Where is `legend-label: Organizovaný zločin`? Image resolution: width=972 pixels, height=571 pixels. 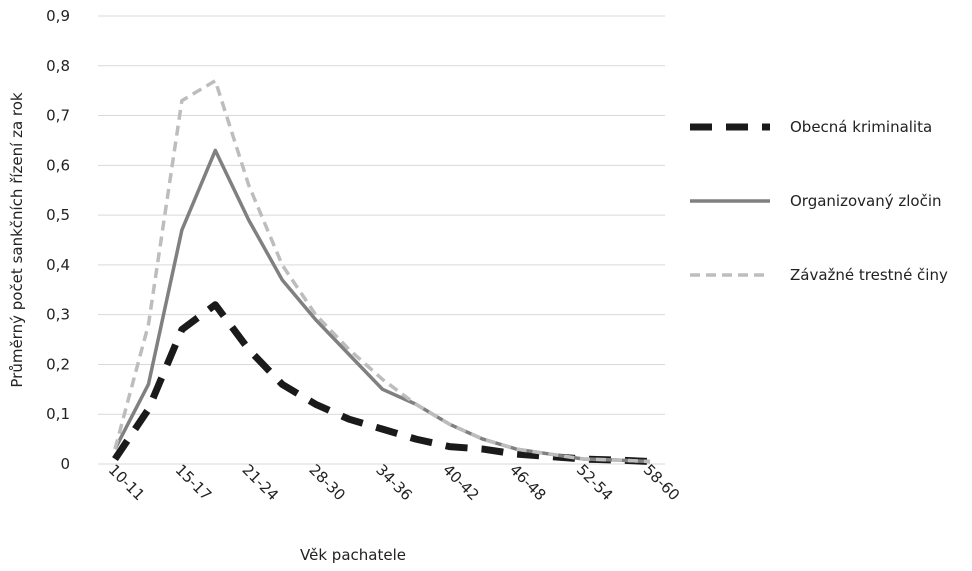 legend-label: Organizovaný zločin is located at coordinates (866, 201).